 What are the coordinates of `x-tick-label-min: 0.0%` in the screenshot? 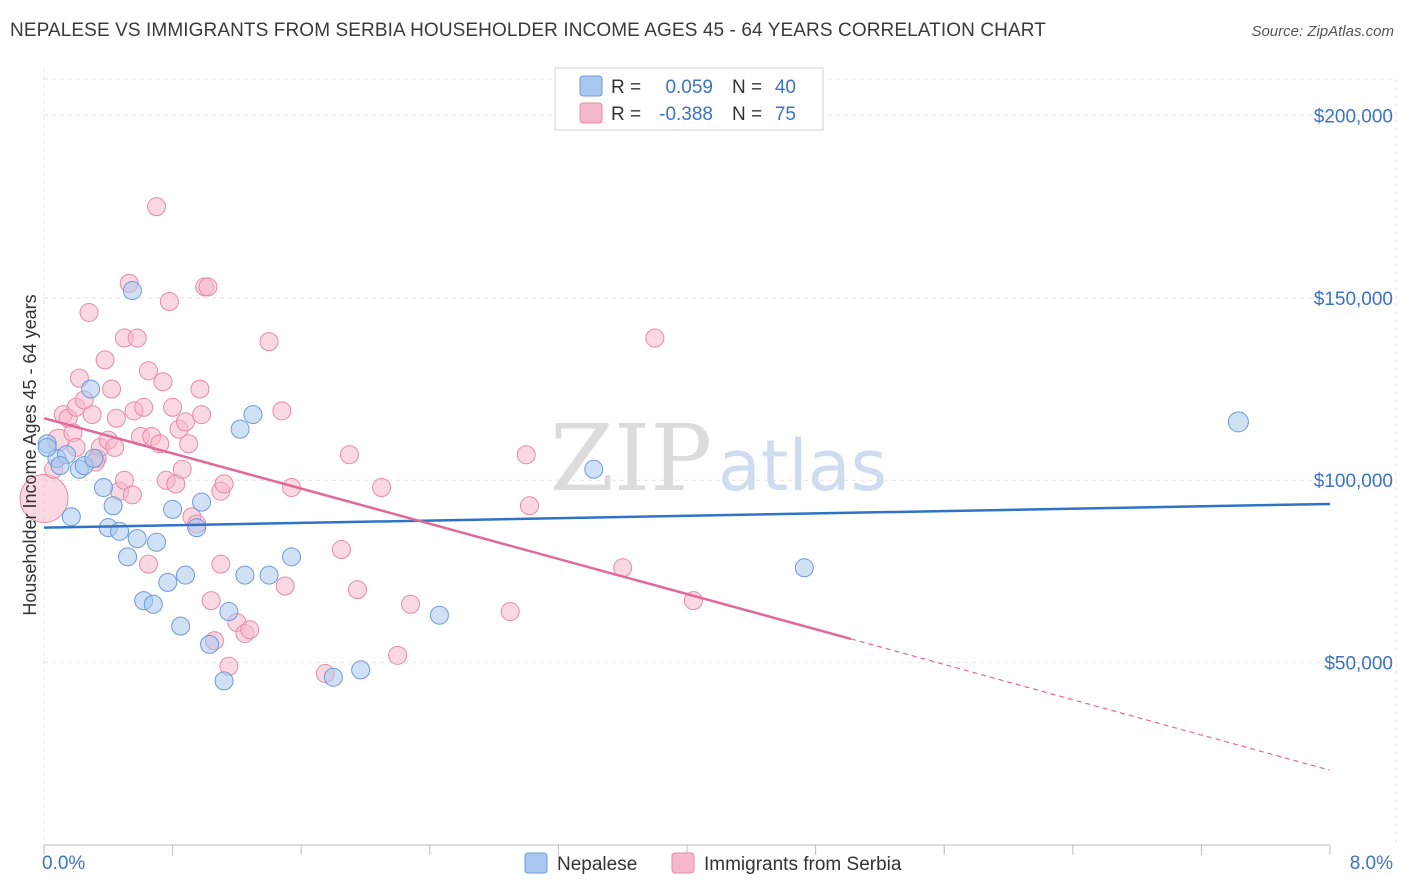 It's located at (63, 863).